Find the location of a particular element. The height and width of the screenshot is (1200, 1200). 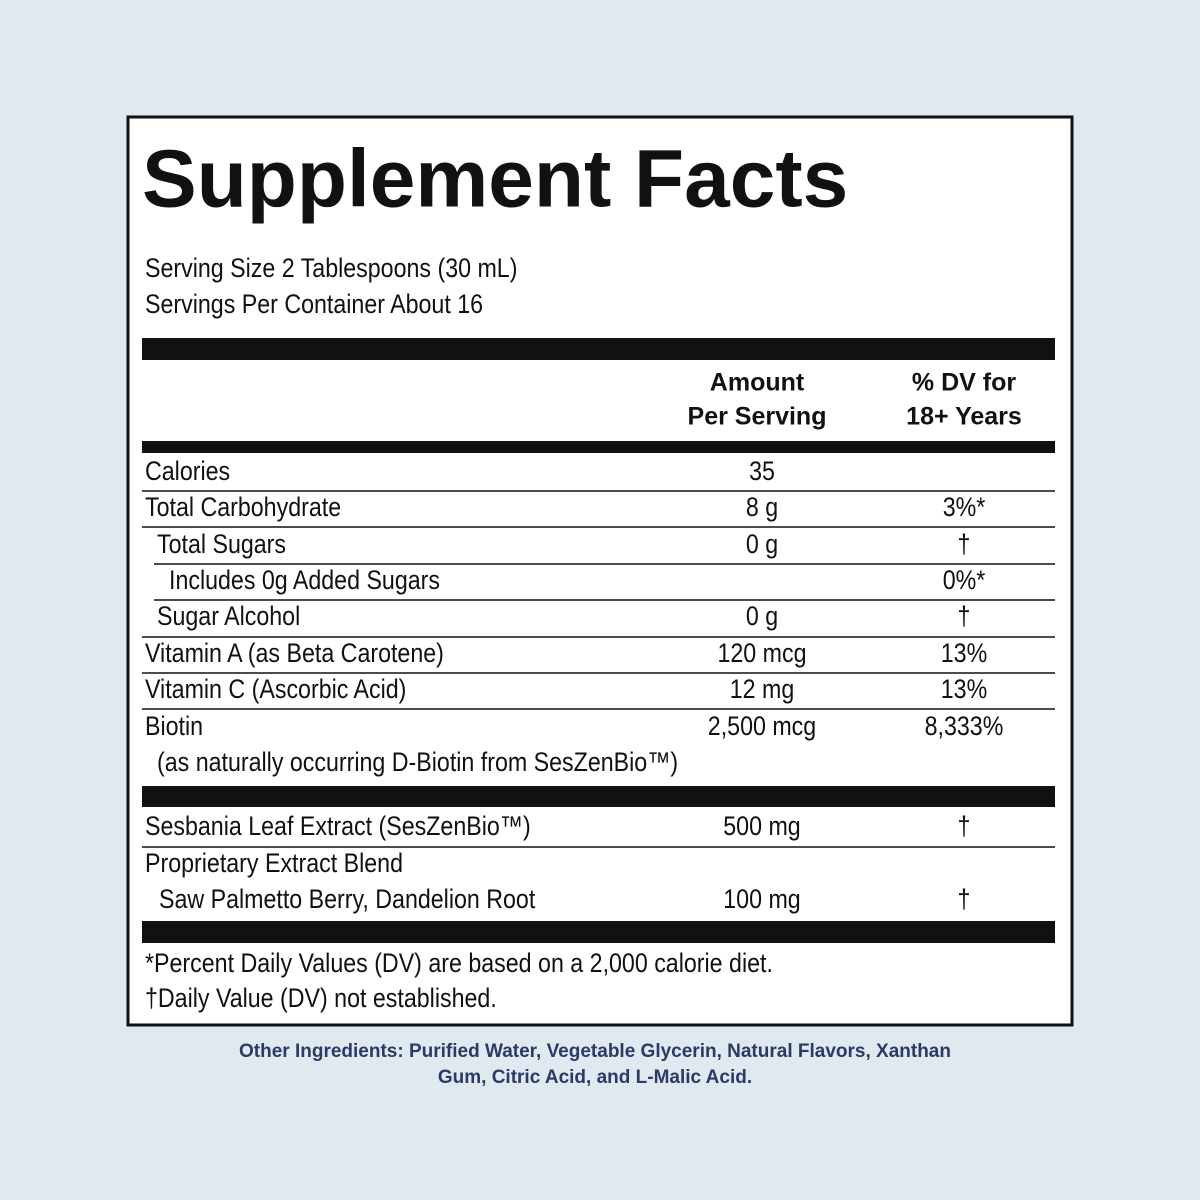

row-name: Vitamin A (as Beta Carotene) is located at coordinates (294, 654).